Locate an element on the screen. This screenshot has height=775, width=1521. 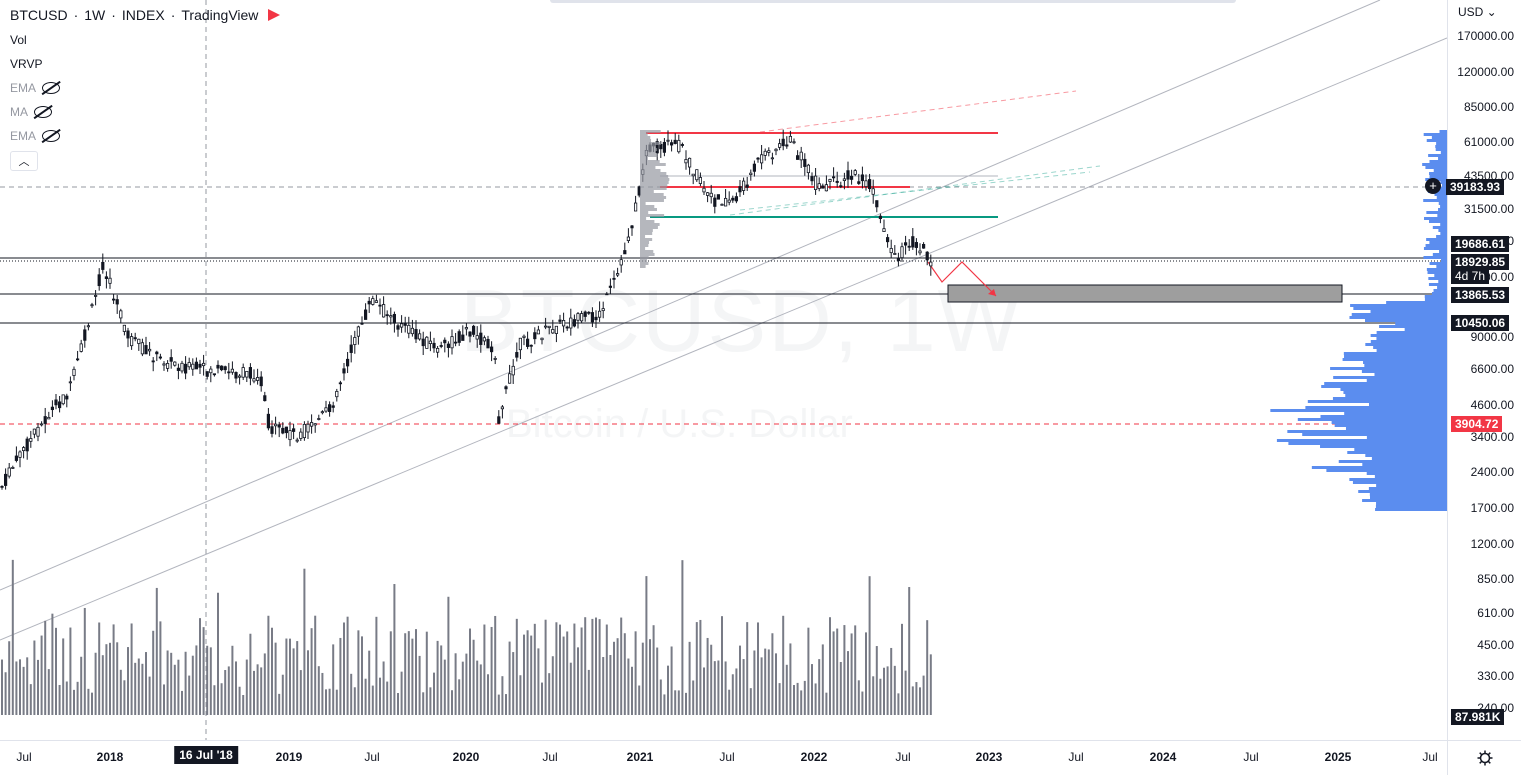
interval-label: 1W is located at coordinates (95, 15).